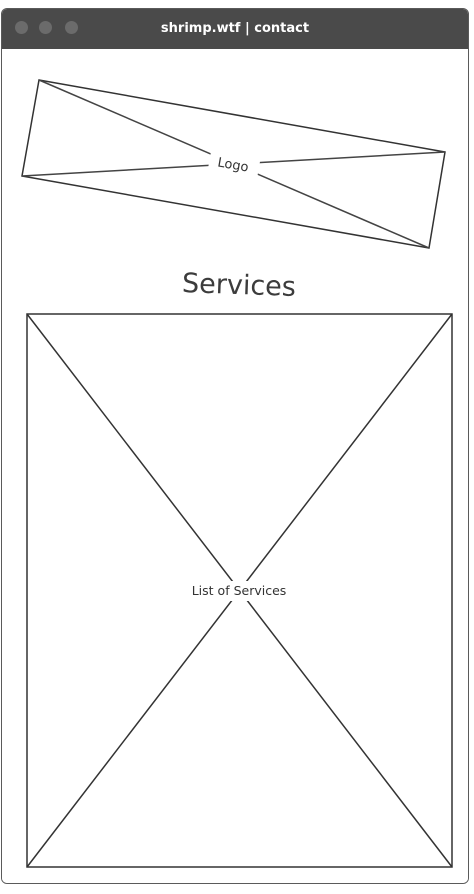  I want to click on window-title: shrimp.wtf | contact, so click(235, 28).